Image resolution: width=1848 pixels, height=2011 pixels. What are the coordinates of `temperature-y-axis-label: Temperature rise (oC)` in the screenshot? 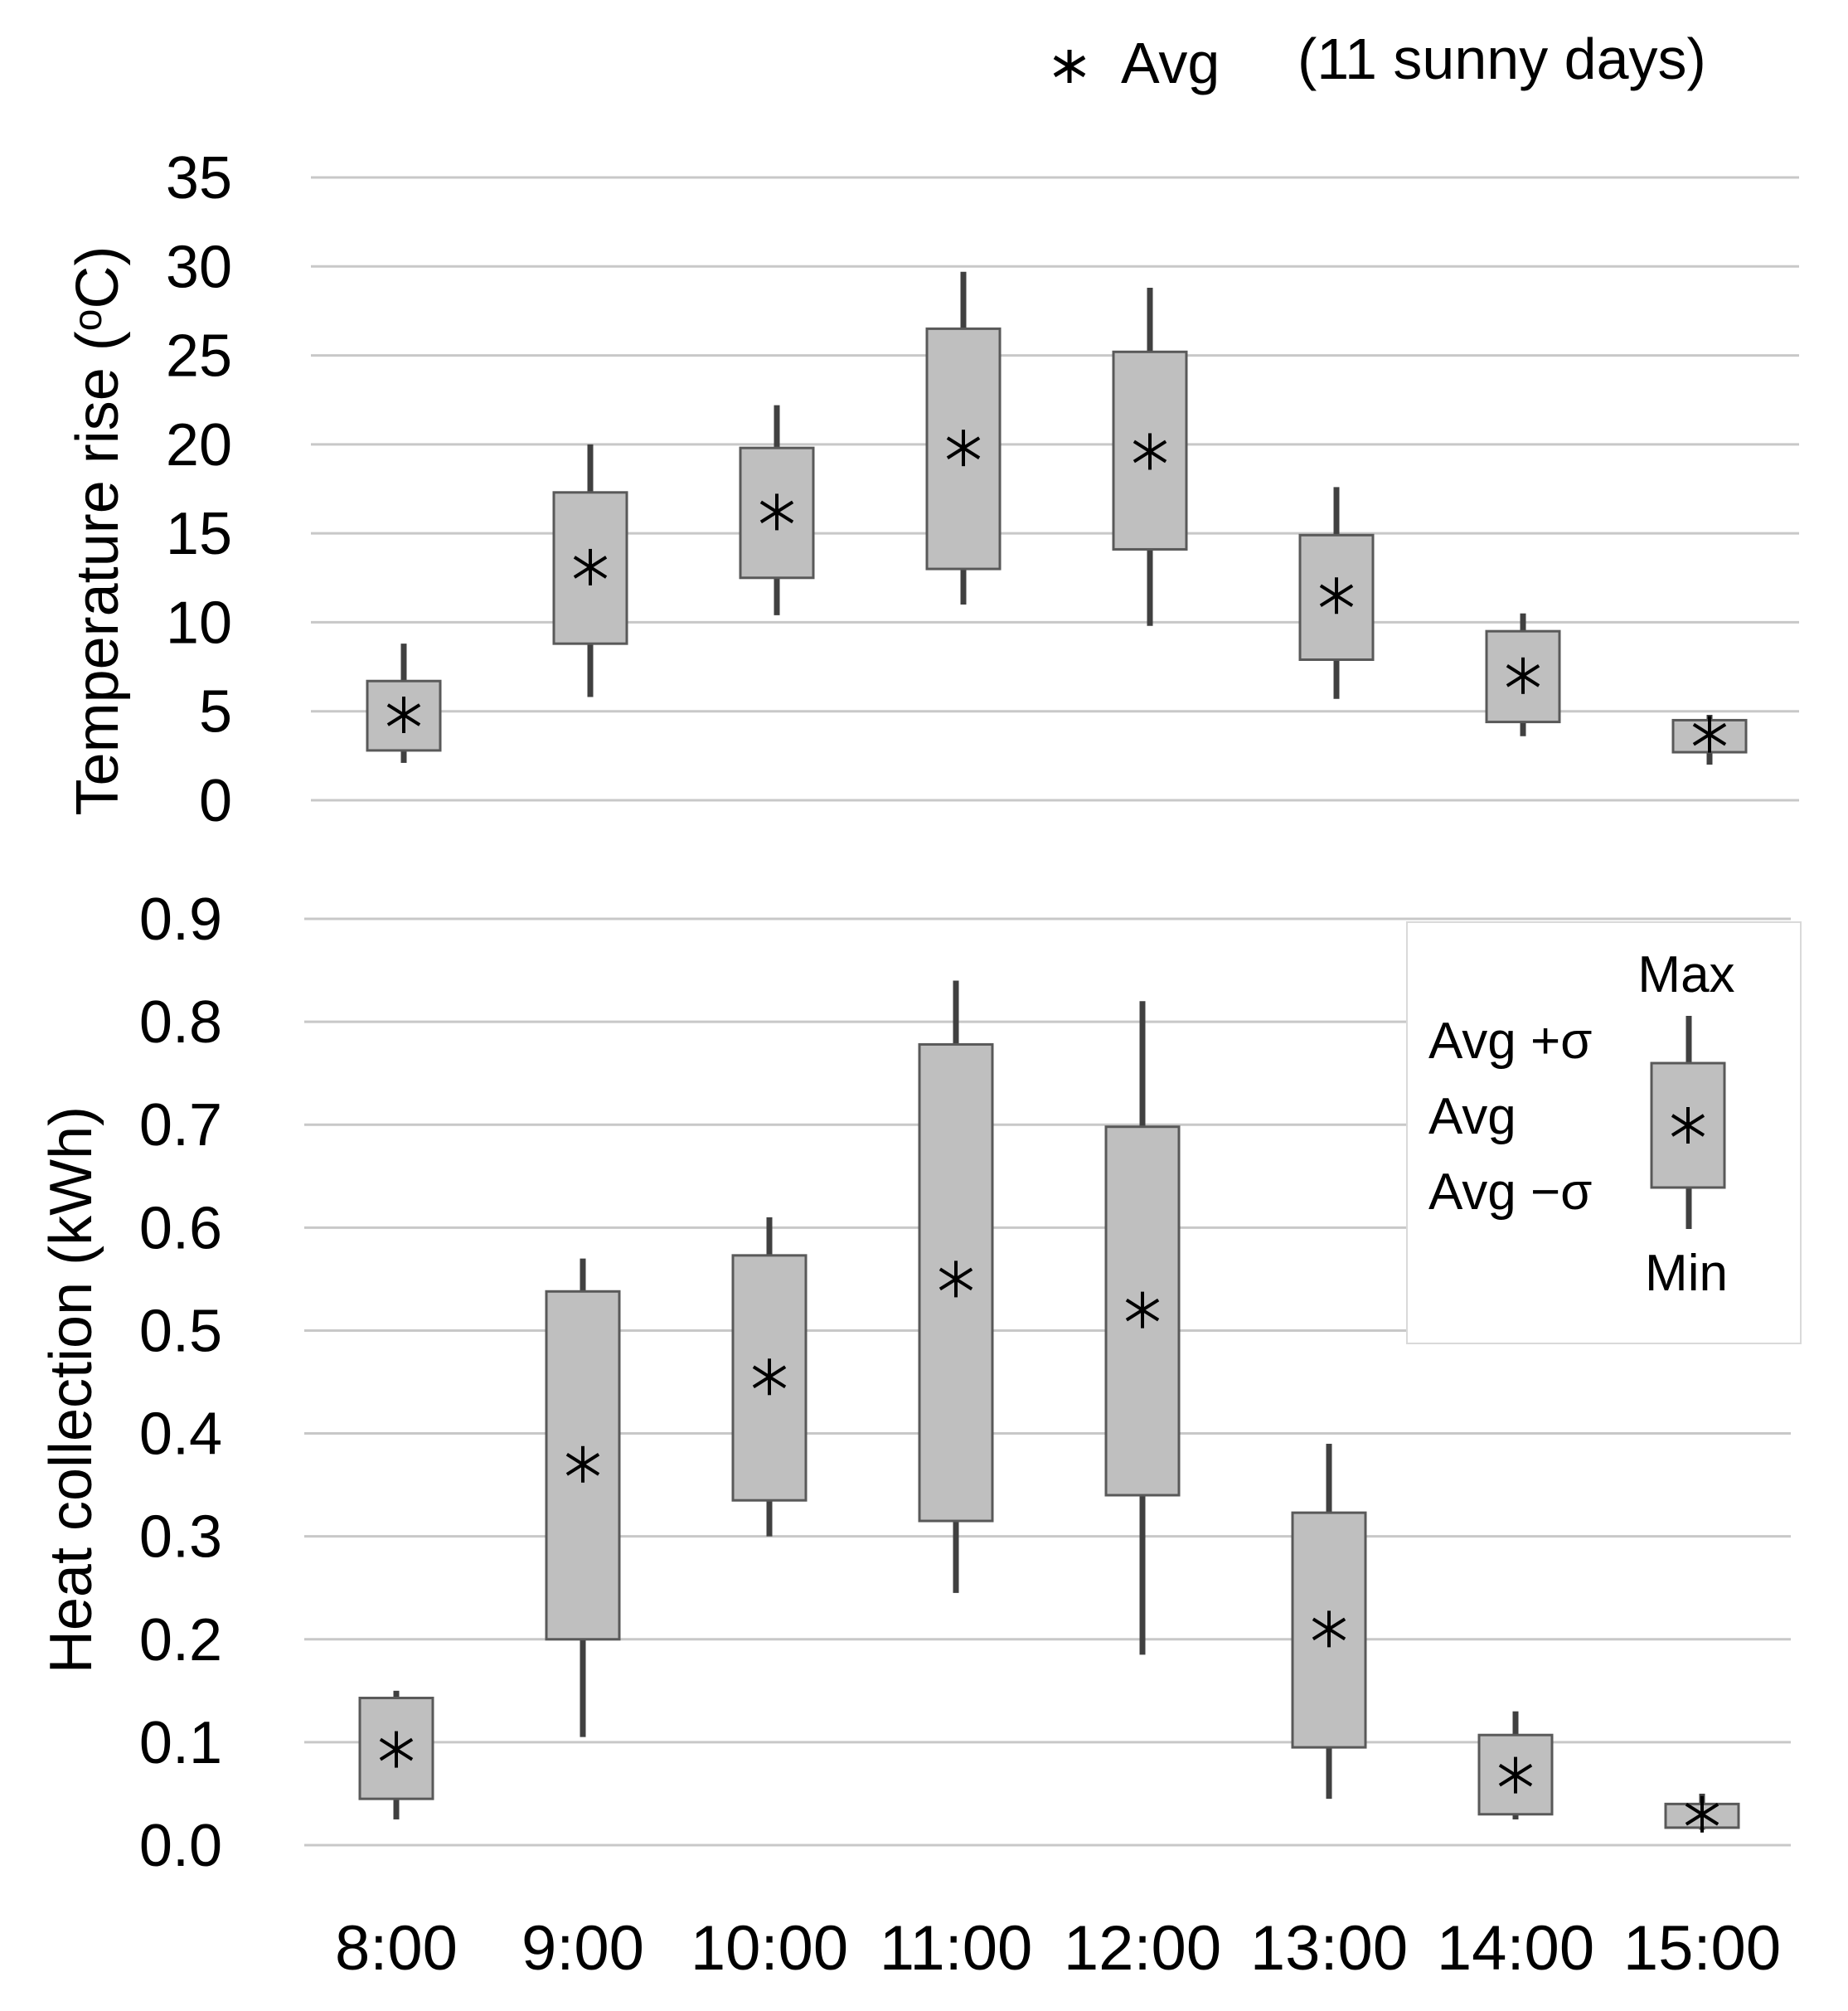 It's located at (98, 531).